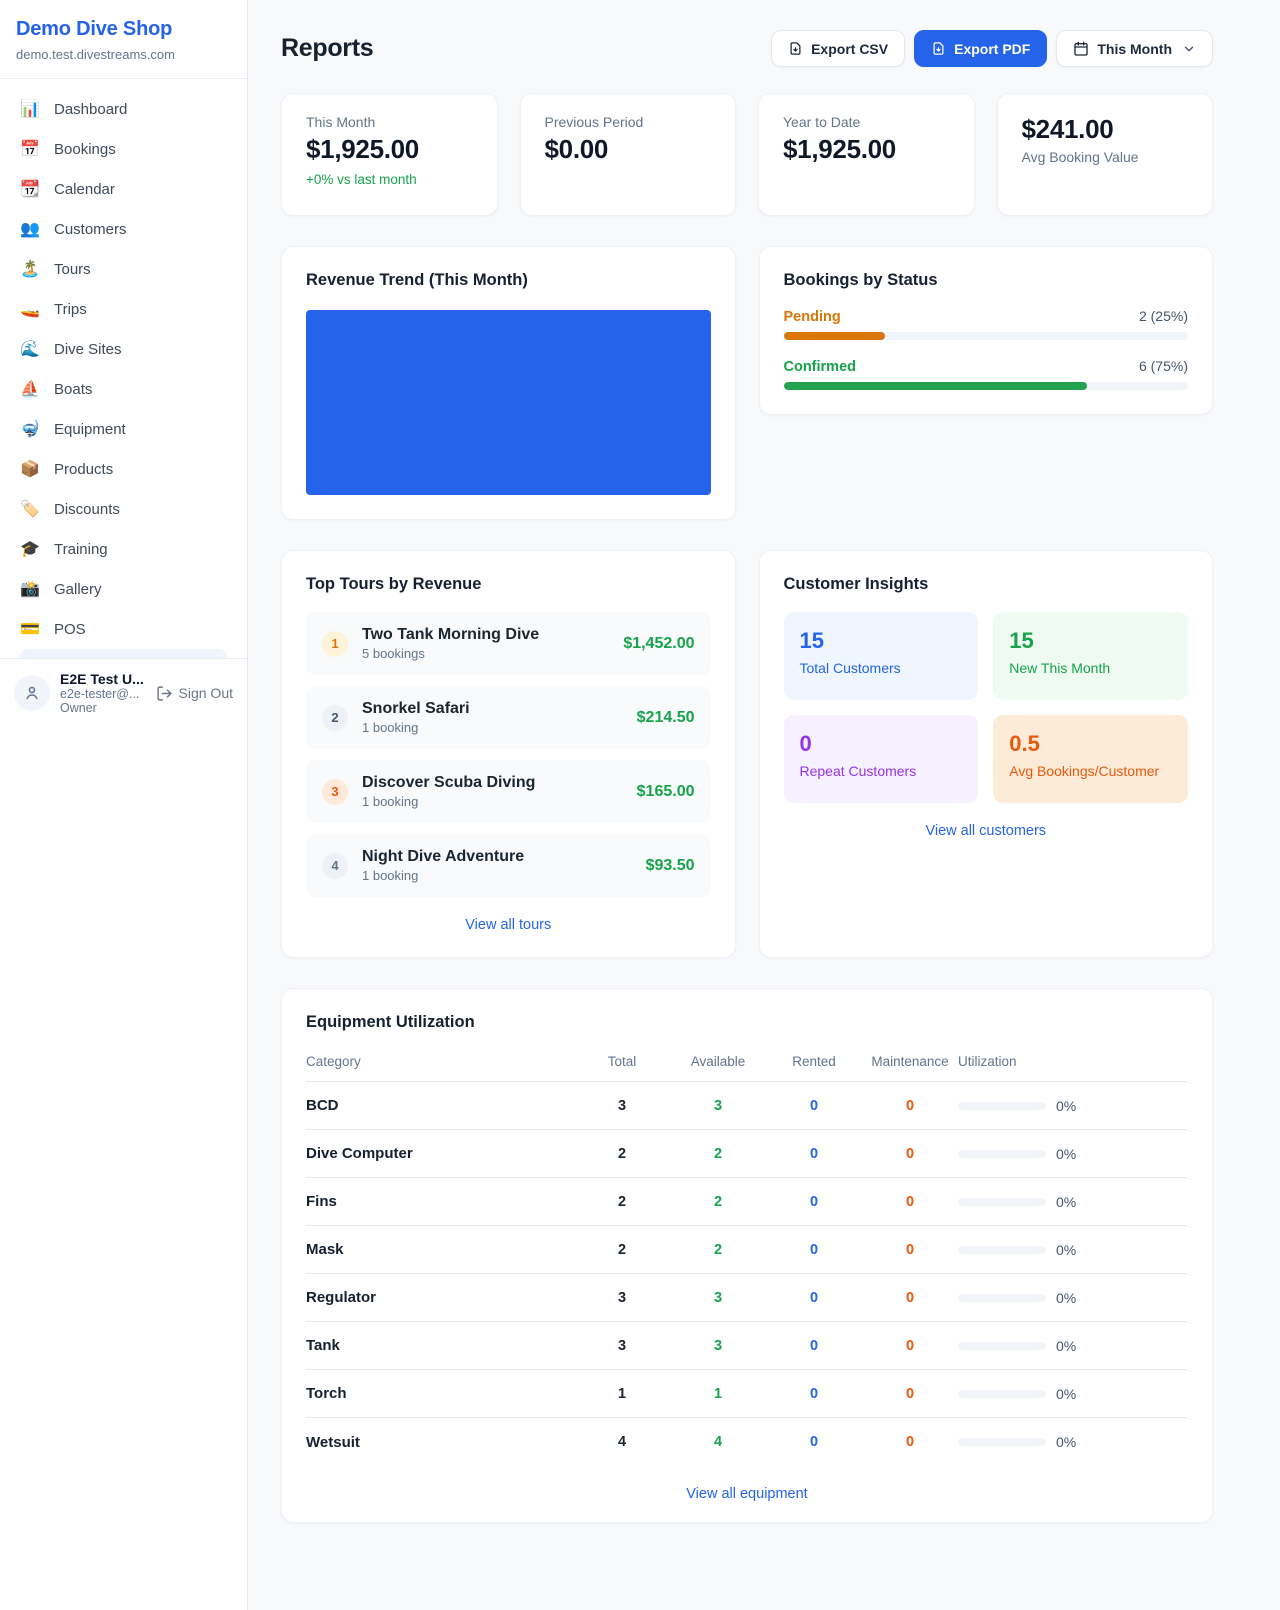 The image size is (1280, 1610). Describe the element at coordinates (30, 309) in the screenshot. I see `speedboat-icon: 🚤` at that location.